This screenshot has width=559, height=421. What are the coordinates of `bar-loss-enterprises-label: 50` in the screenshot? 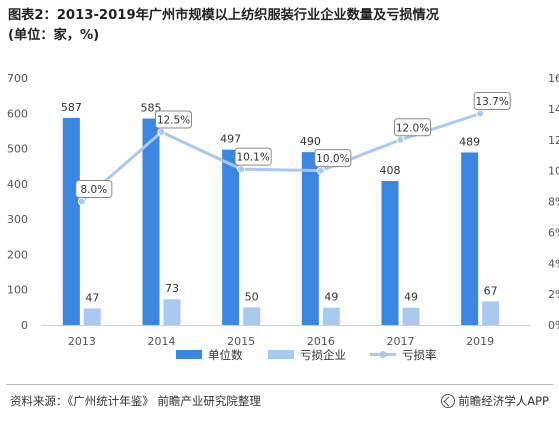 It's located at (252, 296).